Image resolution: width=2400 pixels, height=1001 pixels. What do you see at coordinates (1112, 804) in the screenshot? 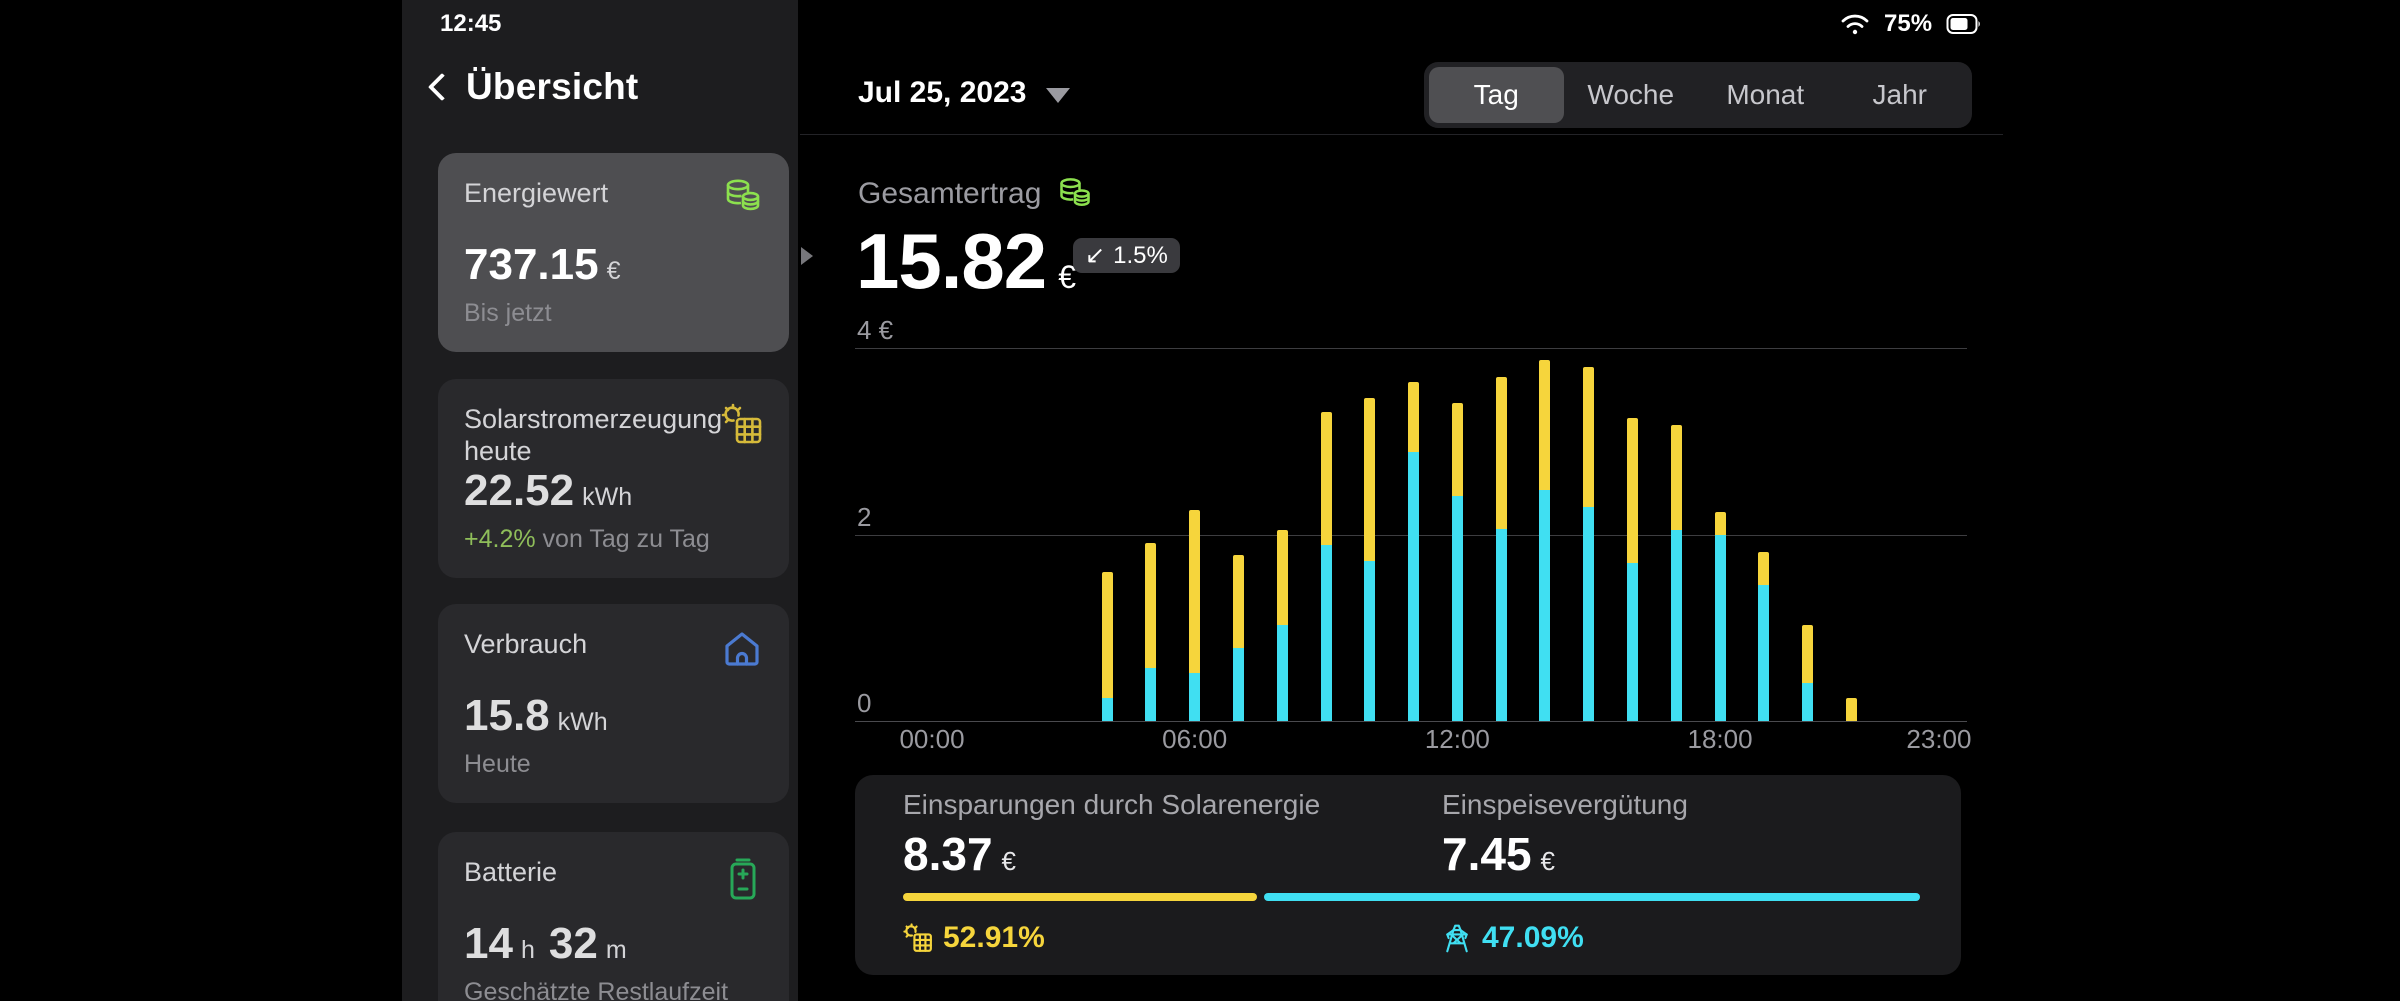
I see `savings-label: Einsparungen durch Solarenergie` at bounding box center [1112, 804].